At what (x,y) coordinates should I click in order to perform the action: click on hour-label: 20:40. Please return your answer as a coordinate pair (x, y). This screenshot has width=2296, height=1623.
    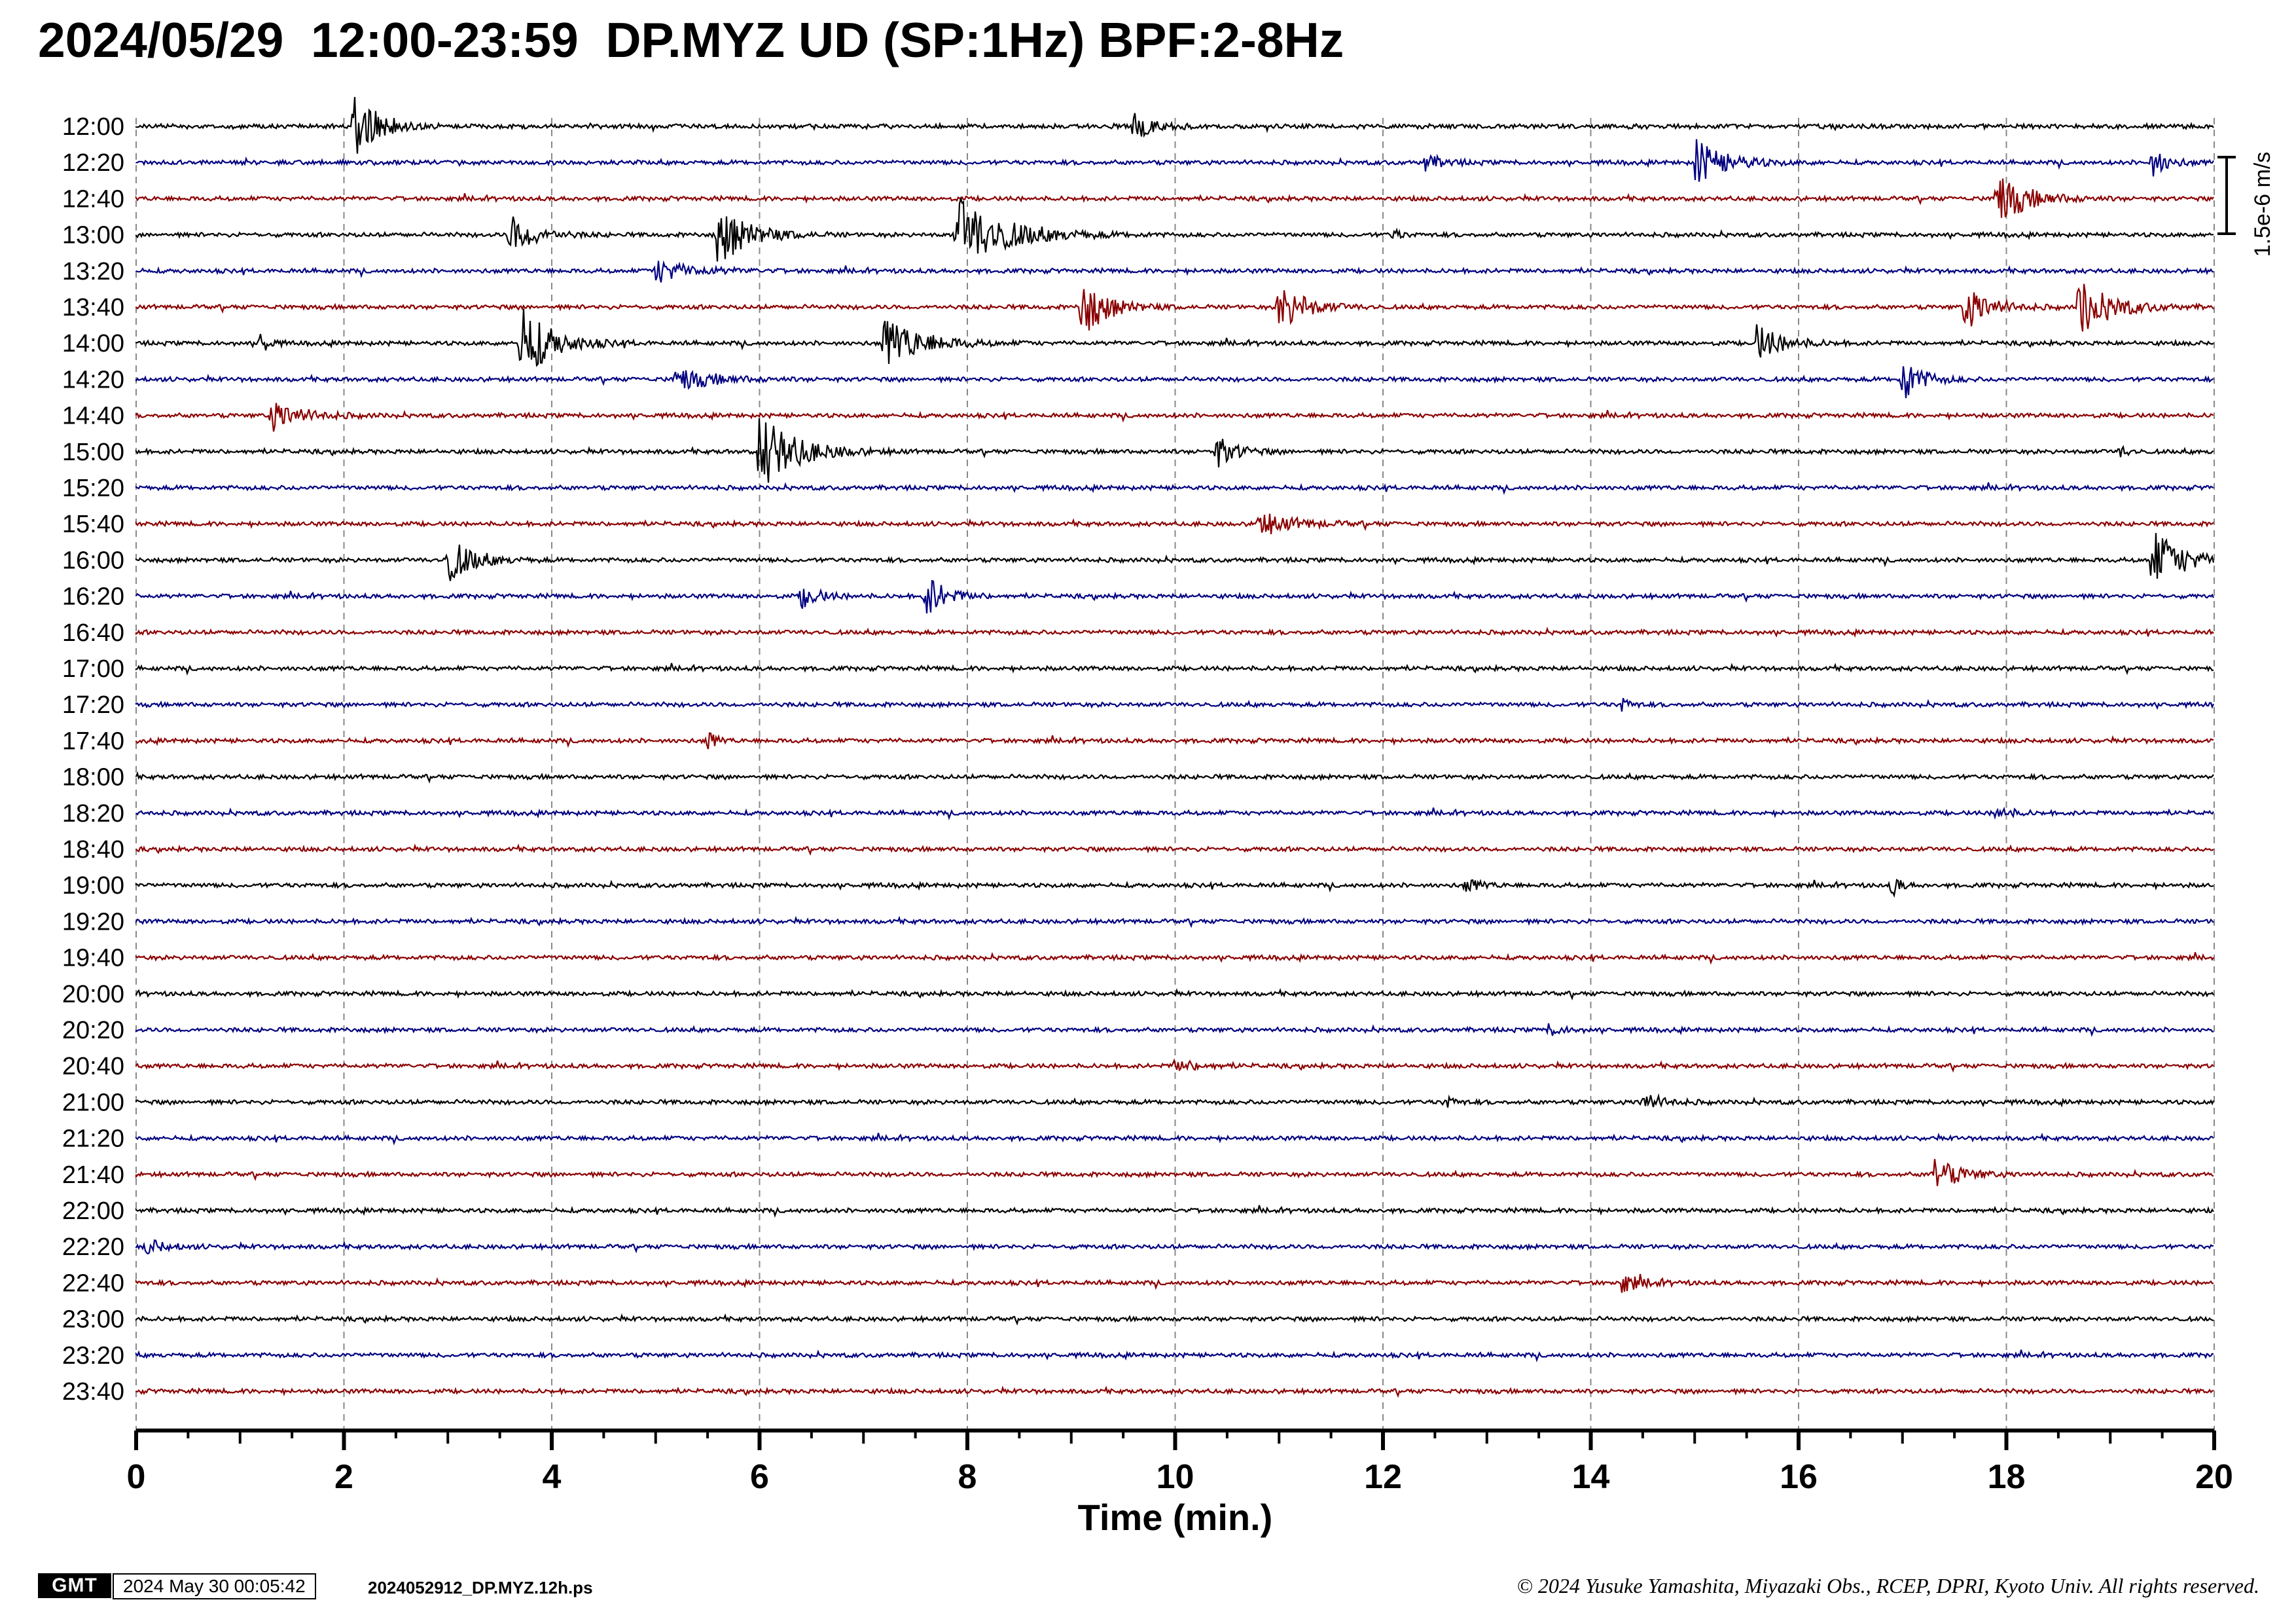
    Looking at the image, I should click on (93, 1066).